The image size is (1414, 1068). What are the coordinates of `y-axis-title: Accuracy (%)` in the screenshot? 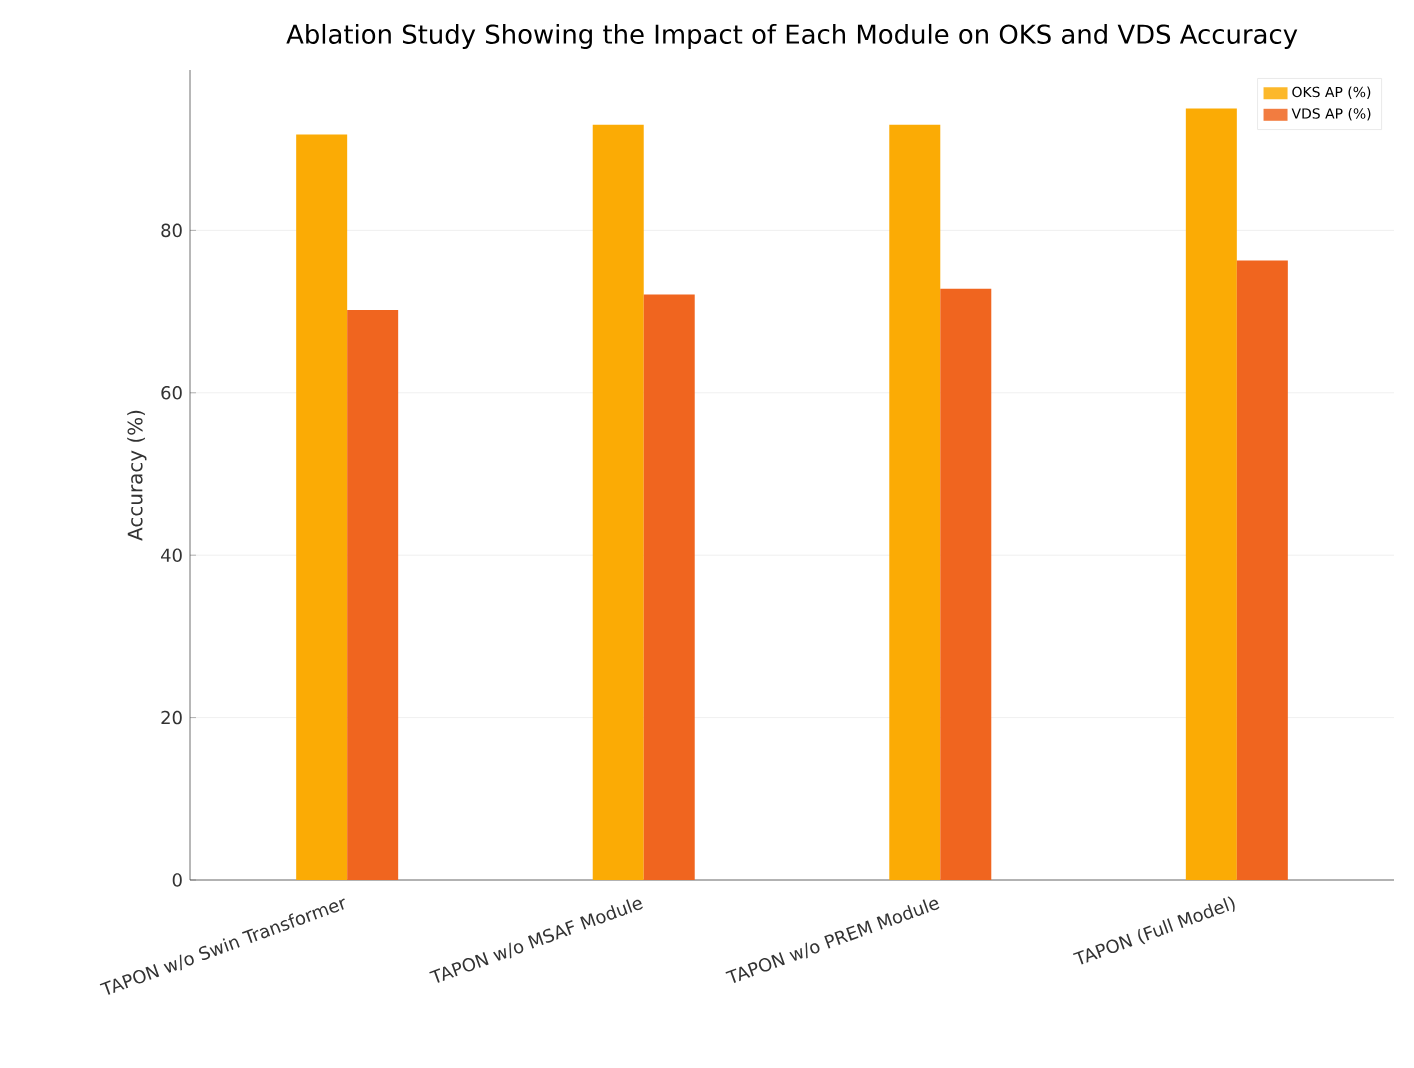 It's located at (137, 475).